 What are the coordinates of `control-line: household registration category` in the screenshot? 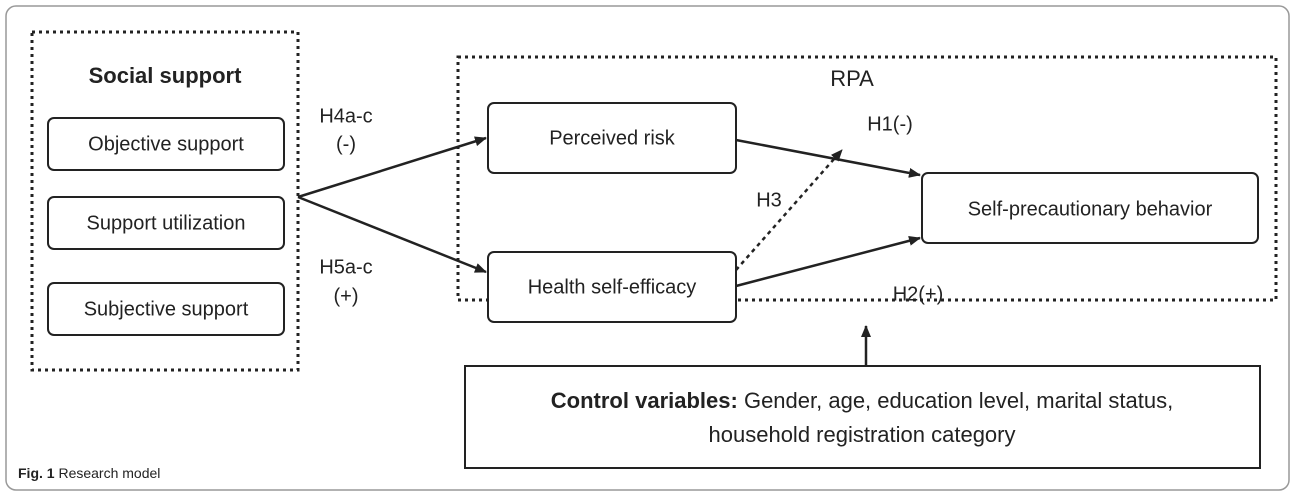 It's located at (862, 434).